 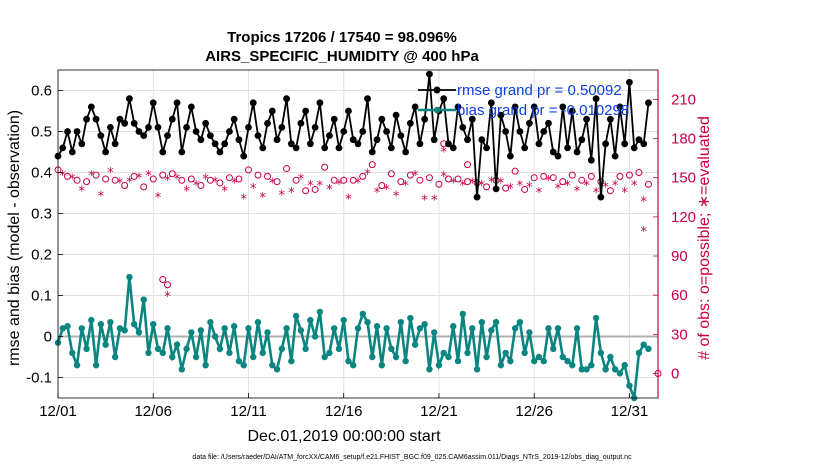 I want to click on chart-title: Tropics 17206 / 17540 = 98.096%, so click(x=342, y=37).